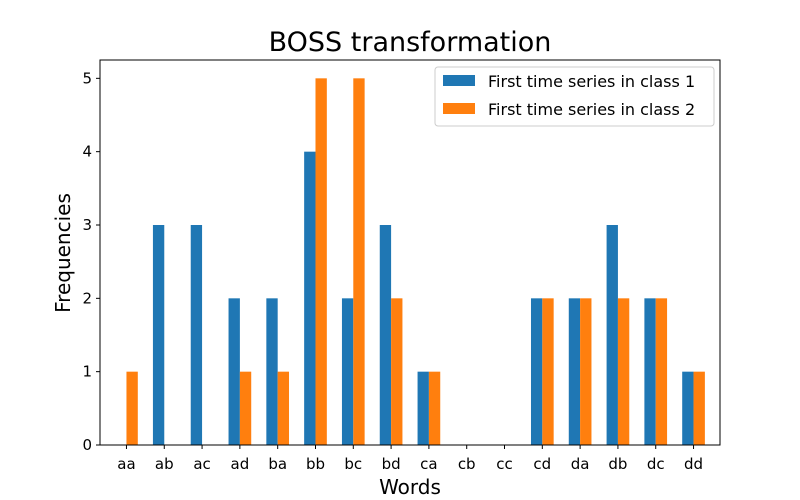 The image size is (800, 500). What do you see at coordinates (87, 78) in the screenshot?
I see `y-tick-label: 5` at bounding box center [87, 78].